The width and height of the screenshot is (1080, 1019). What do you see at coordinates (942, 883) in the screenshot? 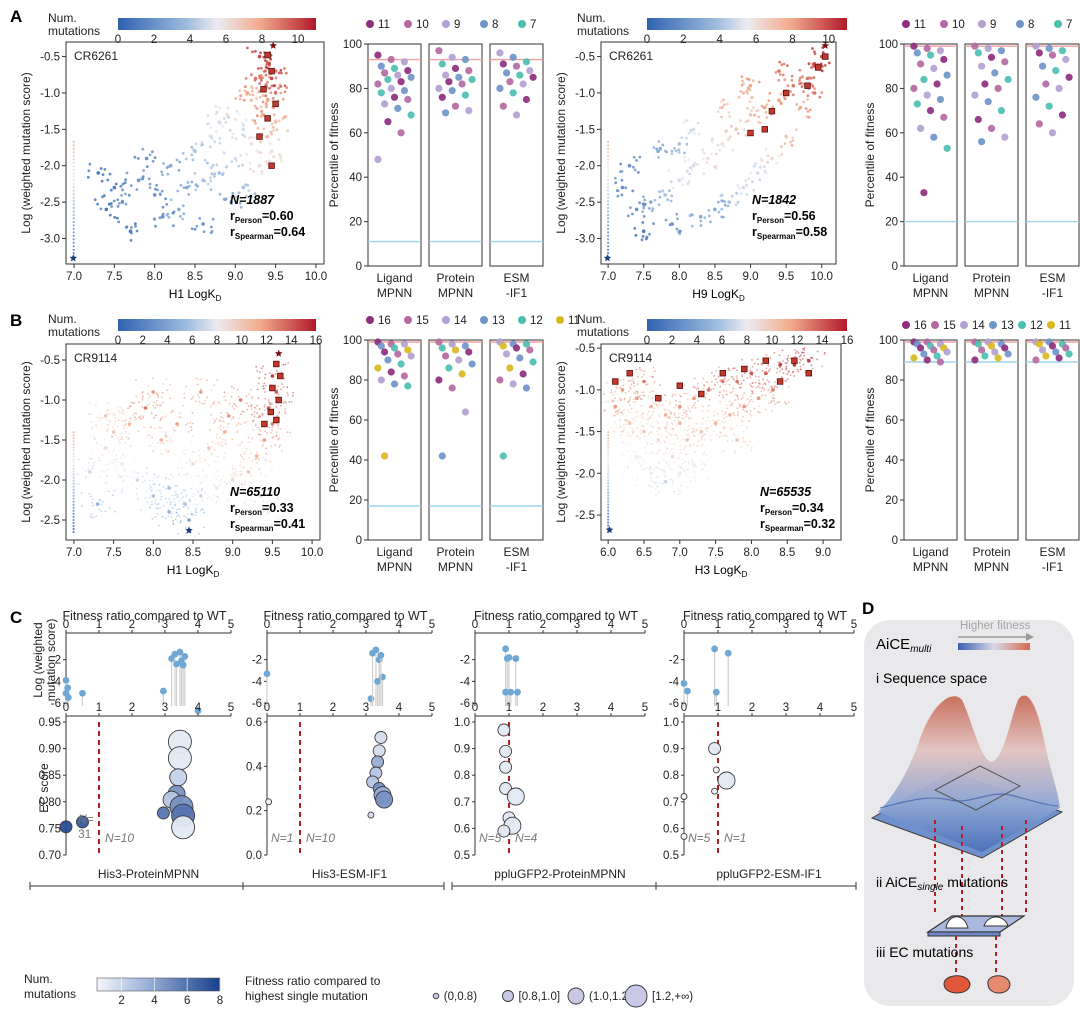
I see `panel-d-step-2: ii AiCEsingle mutations` at bounding box center [942, 883].